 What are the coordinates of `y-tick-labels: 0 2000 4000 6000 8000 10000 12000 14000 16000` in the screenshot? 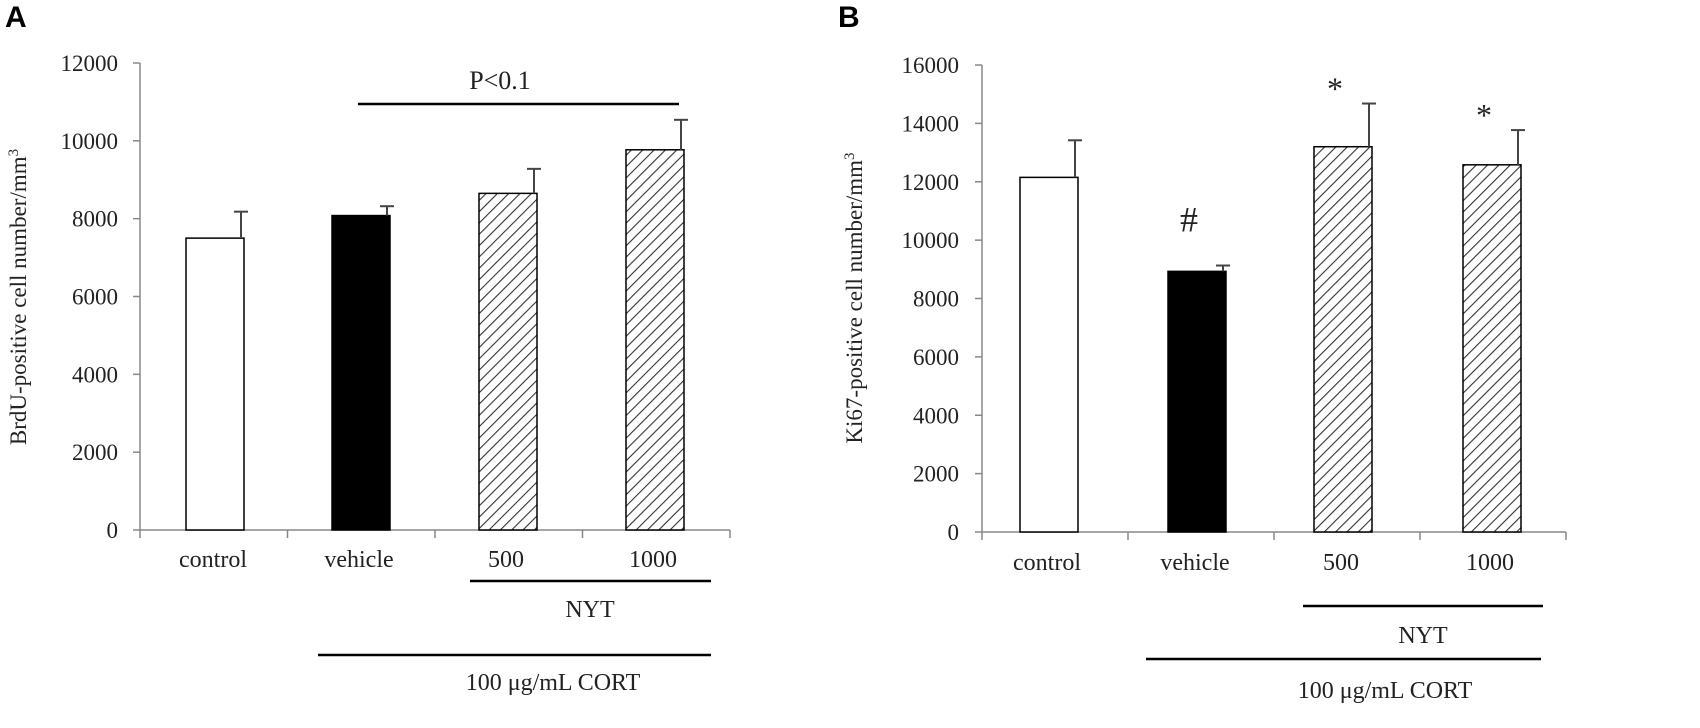 It's located at (931, 299).